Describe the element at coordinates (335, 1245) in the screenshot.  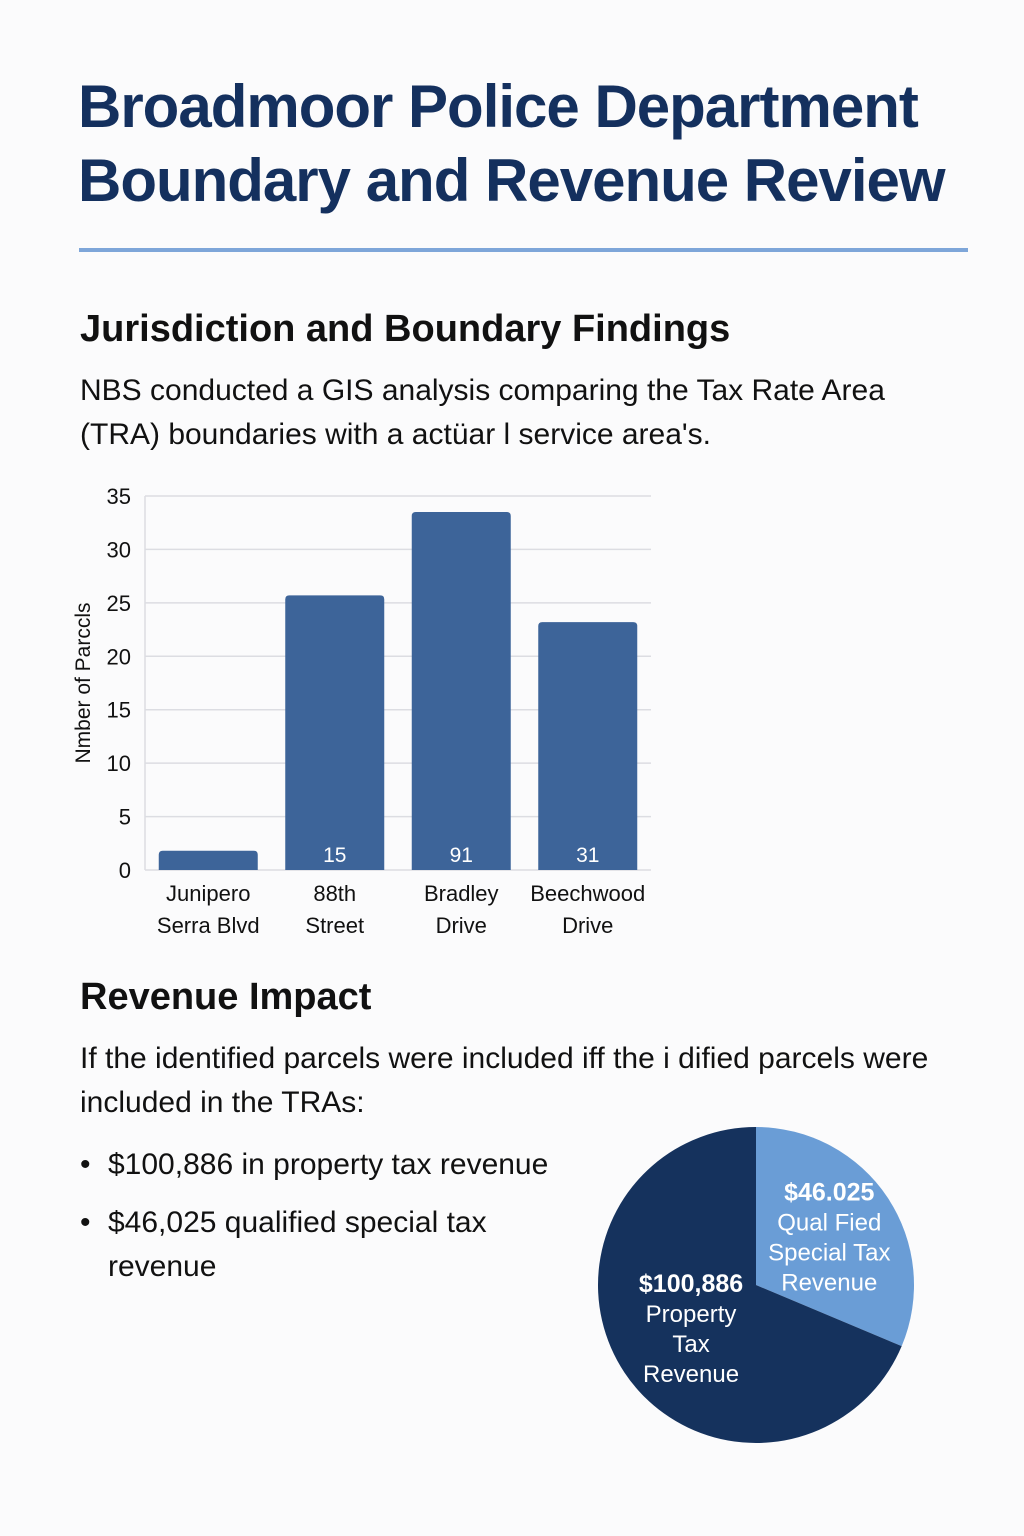
I see `bullet-special-tax: $46,025 qualified special tax revenue` at that location.